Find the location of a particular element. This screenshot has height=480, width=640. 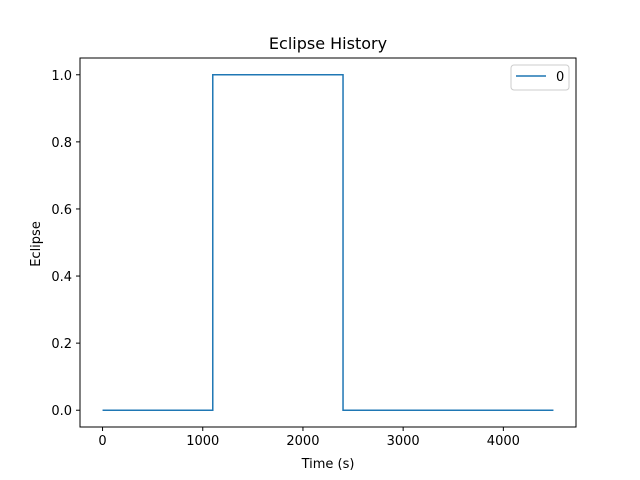

x-tick-label: 0 is located at coordinates (102, 441).